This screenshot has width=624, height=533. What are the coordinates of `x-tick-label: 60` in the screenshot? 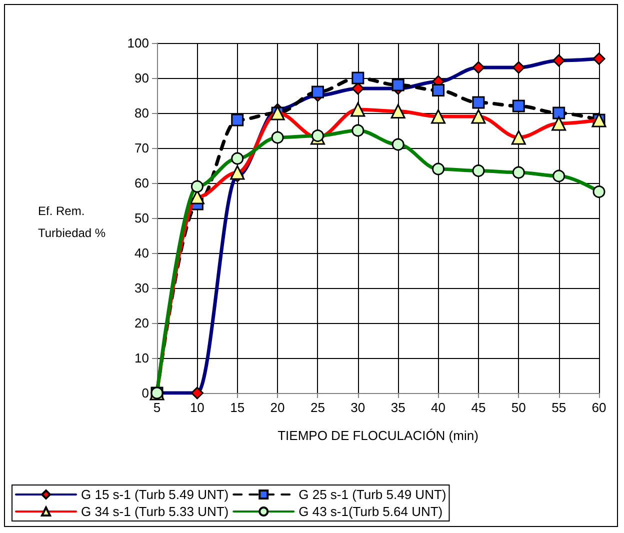 It's located at (599, 407).